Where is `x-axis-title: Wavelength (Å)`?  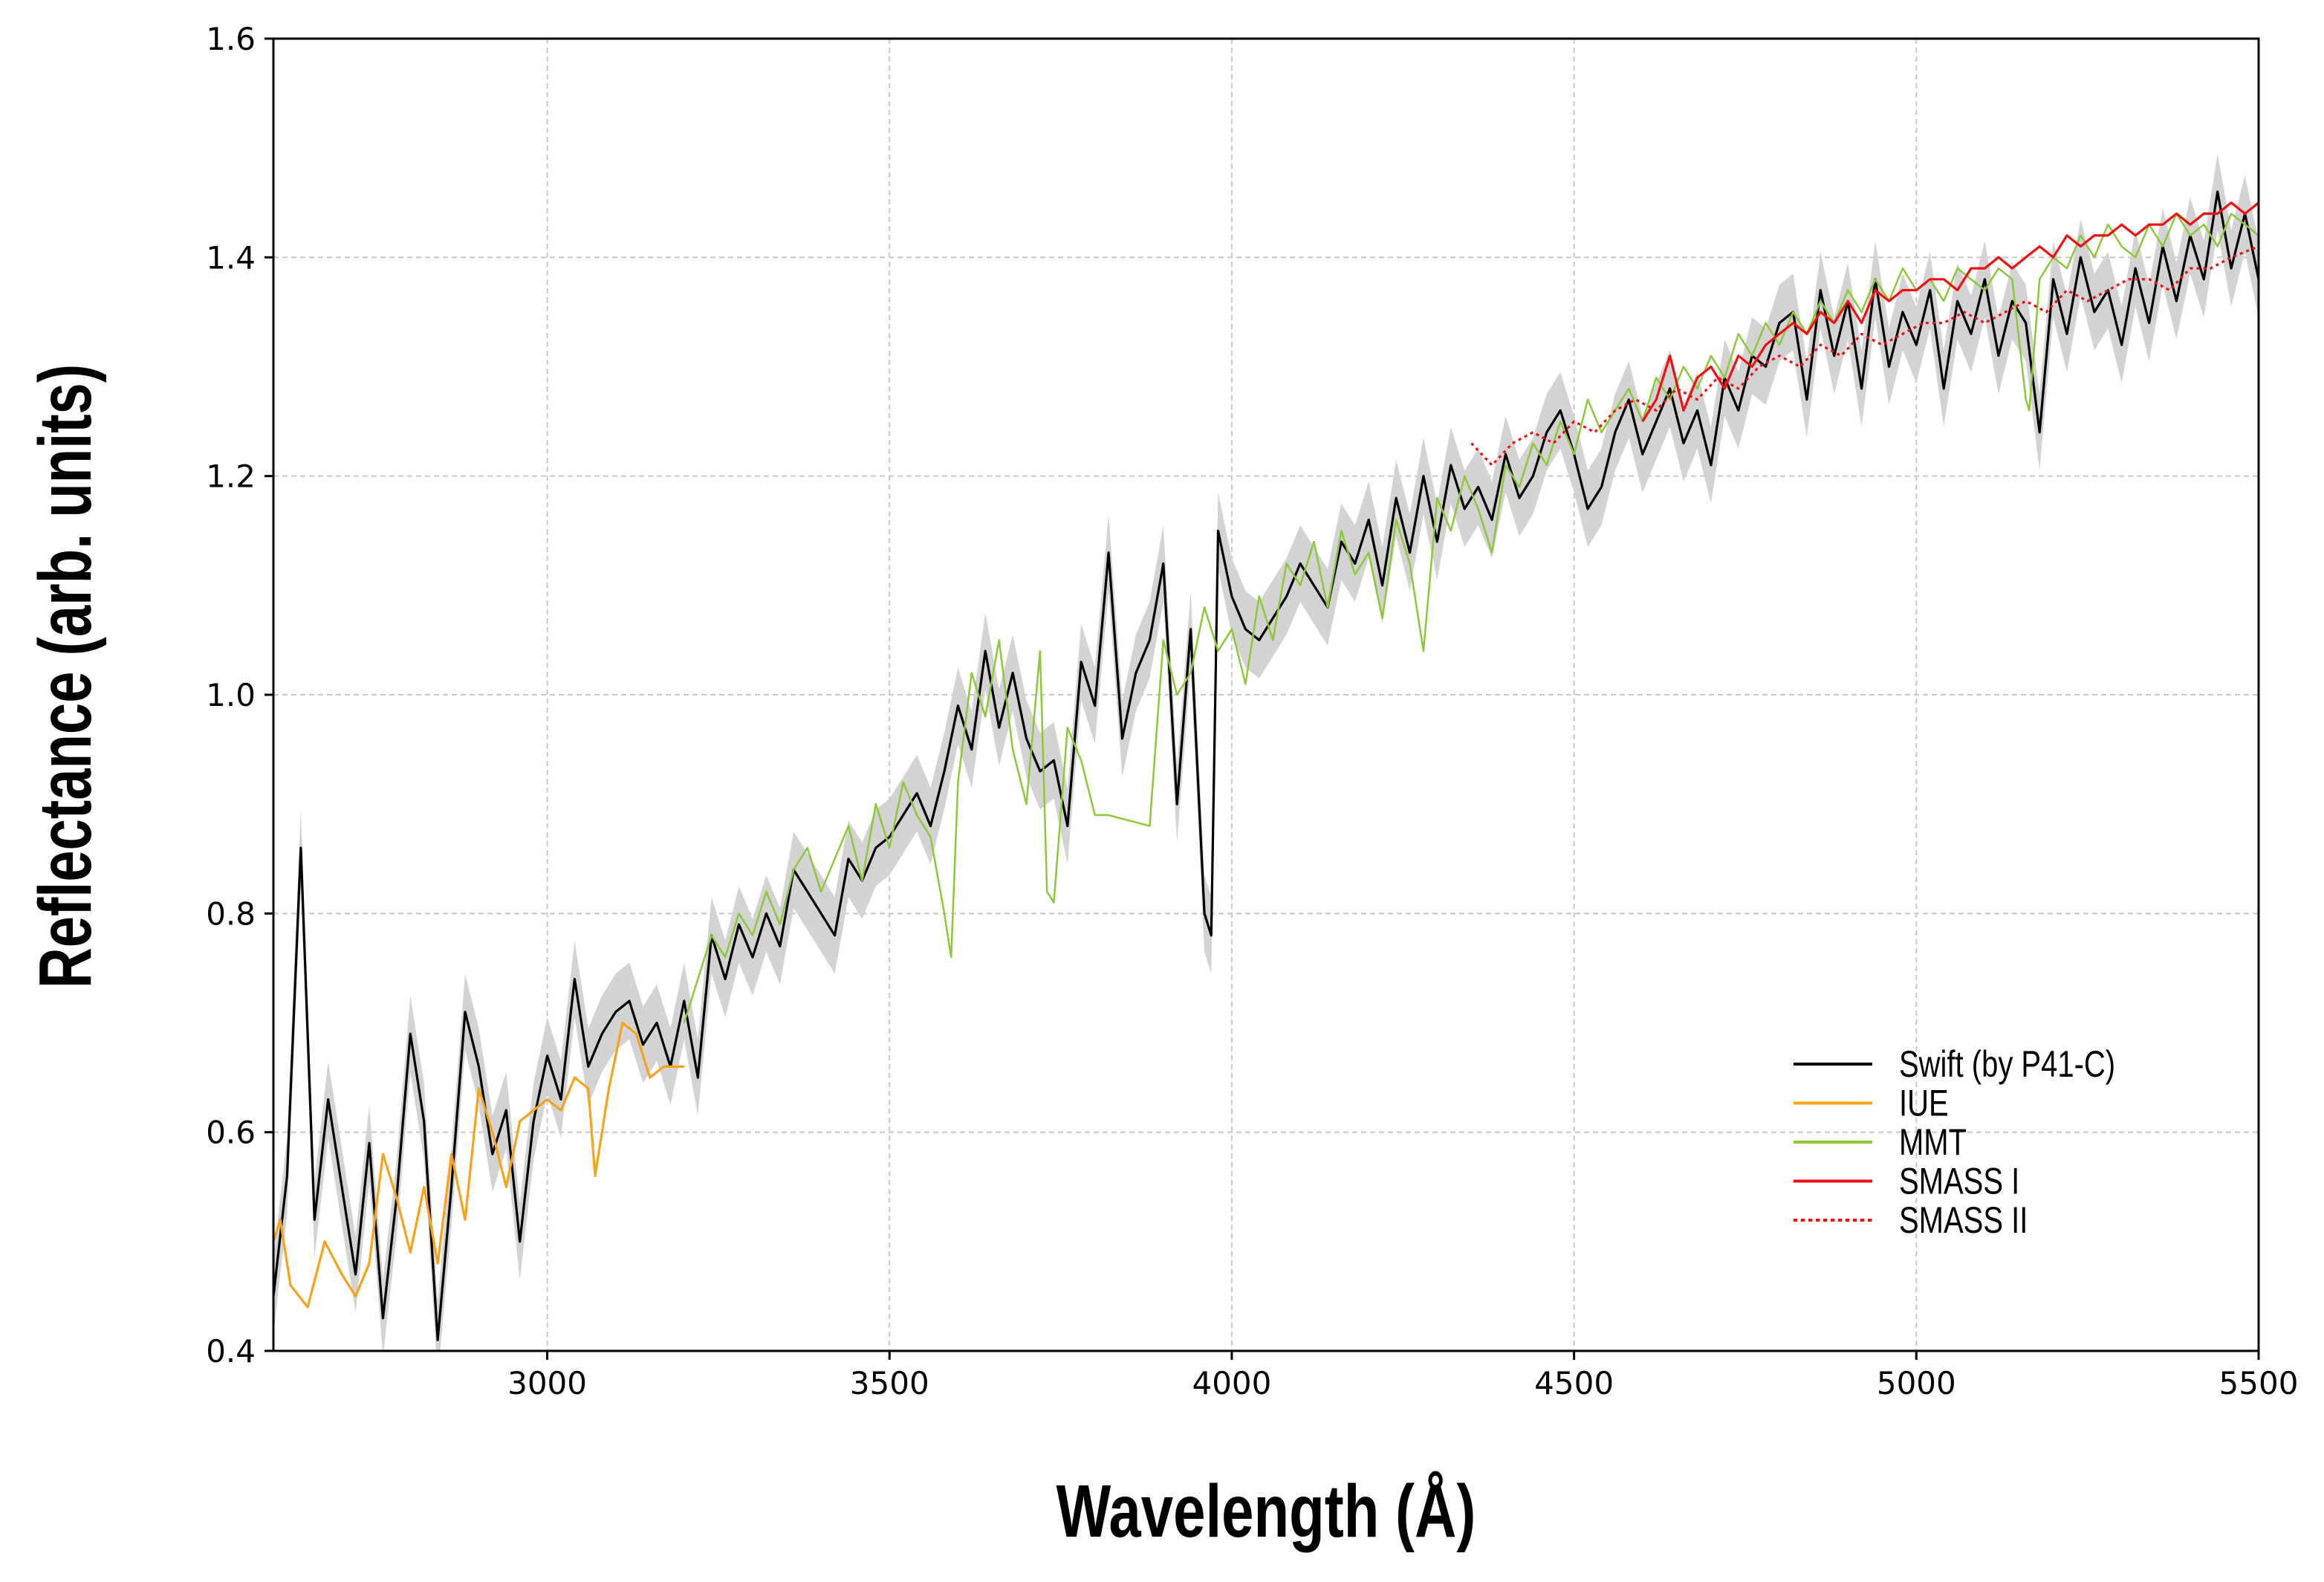 x-axis-title: Wavelength (Å) is located at coordinates (1266, 1512).